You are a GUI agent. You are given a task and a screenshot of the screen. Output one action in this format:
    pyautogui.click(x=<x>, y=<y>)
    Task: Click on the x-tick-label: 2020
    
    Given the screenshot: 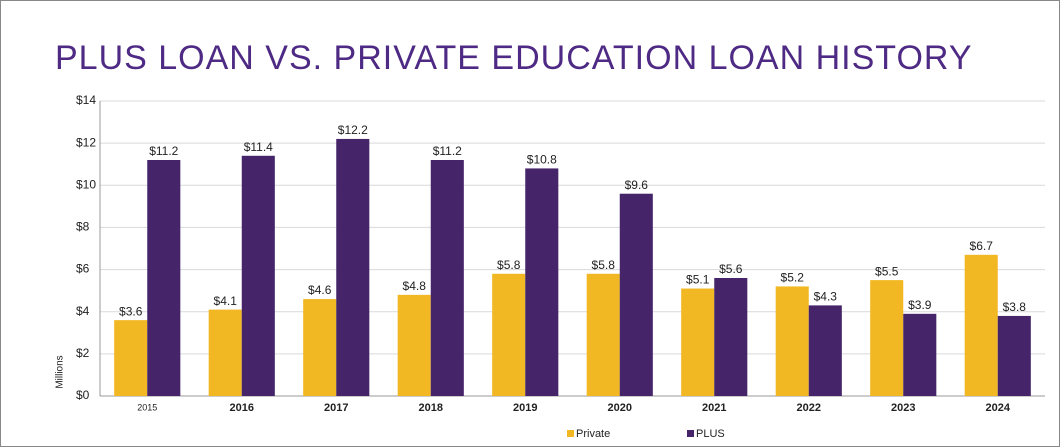 What is the action you would take?
    pyautogui.click(x=620, y=408)
    